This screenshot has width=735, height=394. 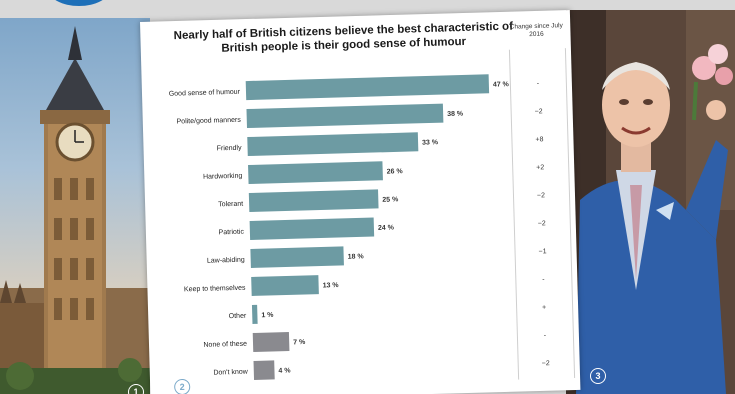 What do you see at coordinates (598, 376) in the screenshot?
I see `photo-number-badge-3: 3` at bounding box center [598, 376].